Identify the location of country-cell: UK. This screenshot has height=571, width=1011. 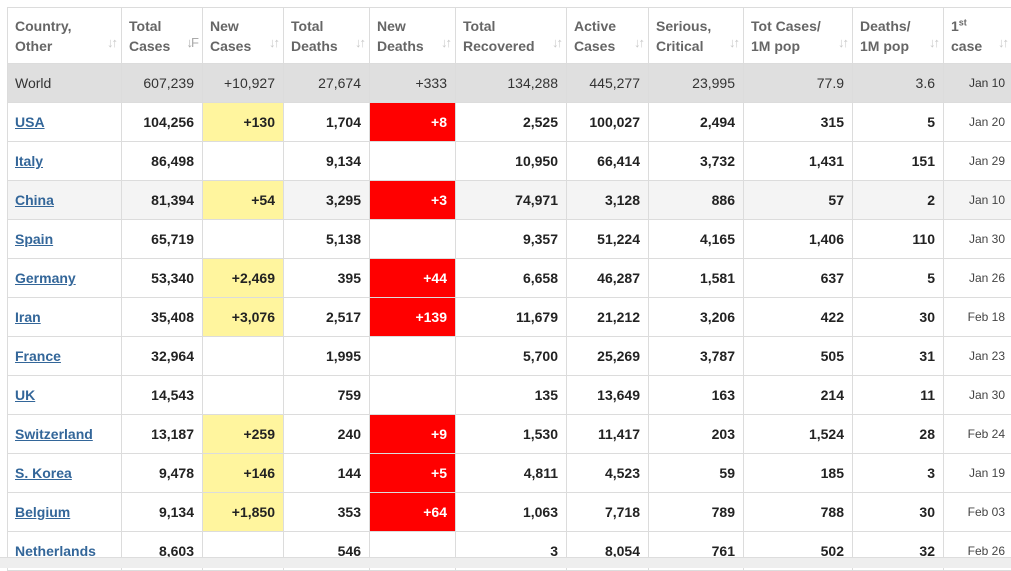
(65, 395).